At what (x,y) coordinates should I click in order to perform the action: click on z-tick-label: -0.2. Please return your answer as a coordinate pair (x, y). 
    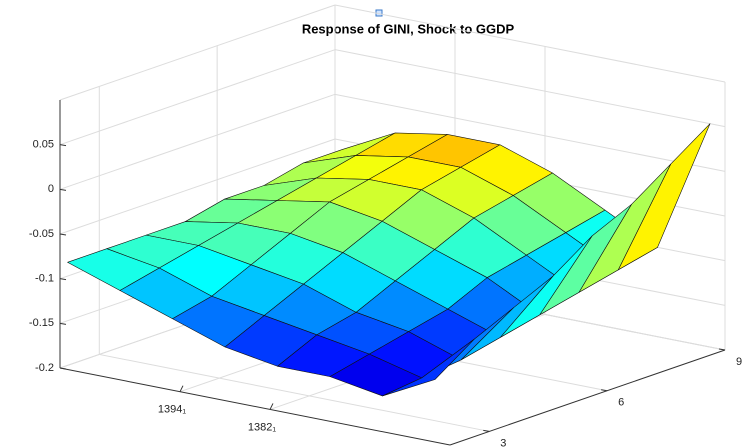
    Looking at the image, I should click on (44, 368).